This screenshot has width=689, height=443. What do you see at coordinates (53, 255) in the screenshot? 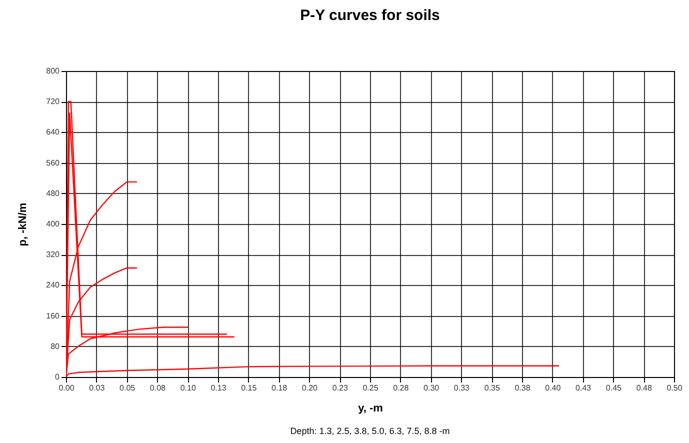
I see `y-tick-label: 320` at bounding box center [53, 255].